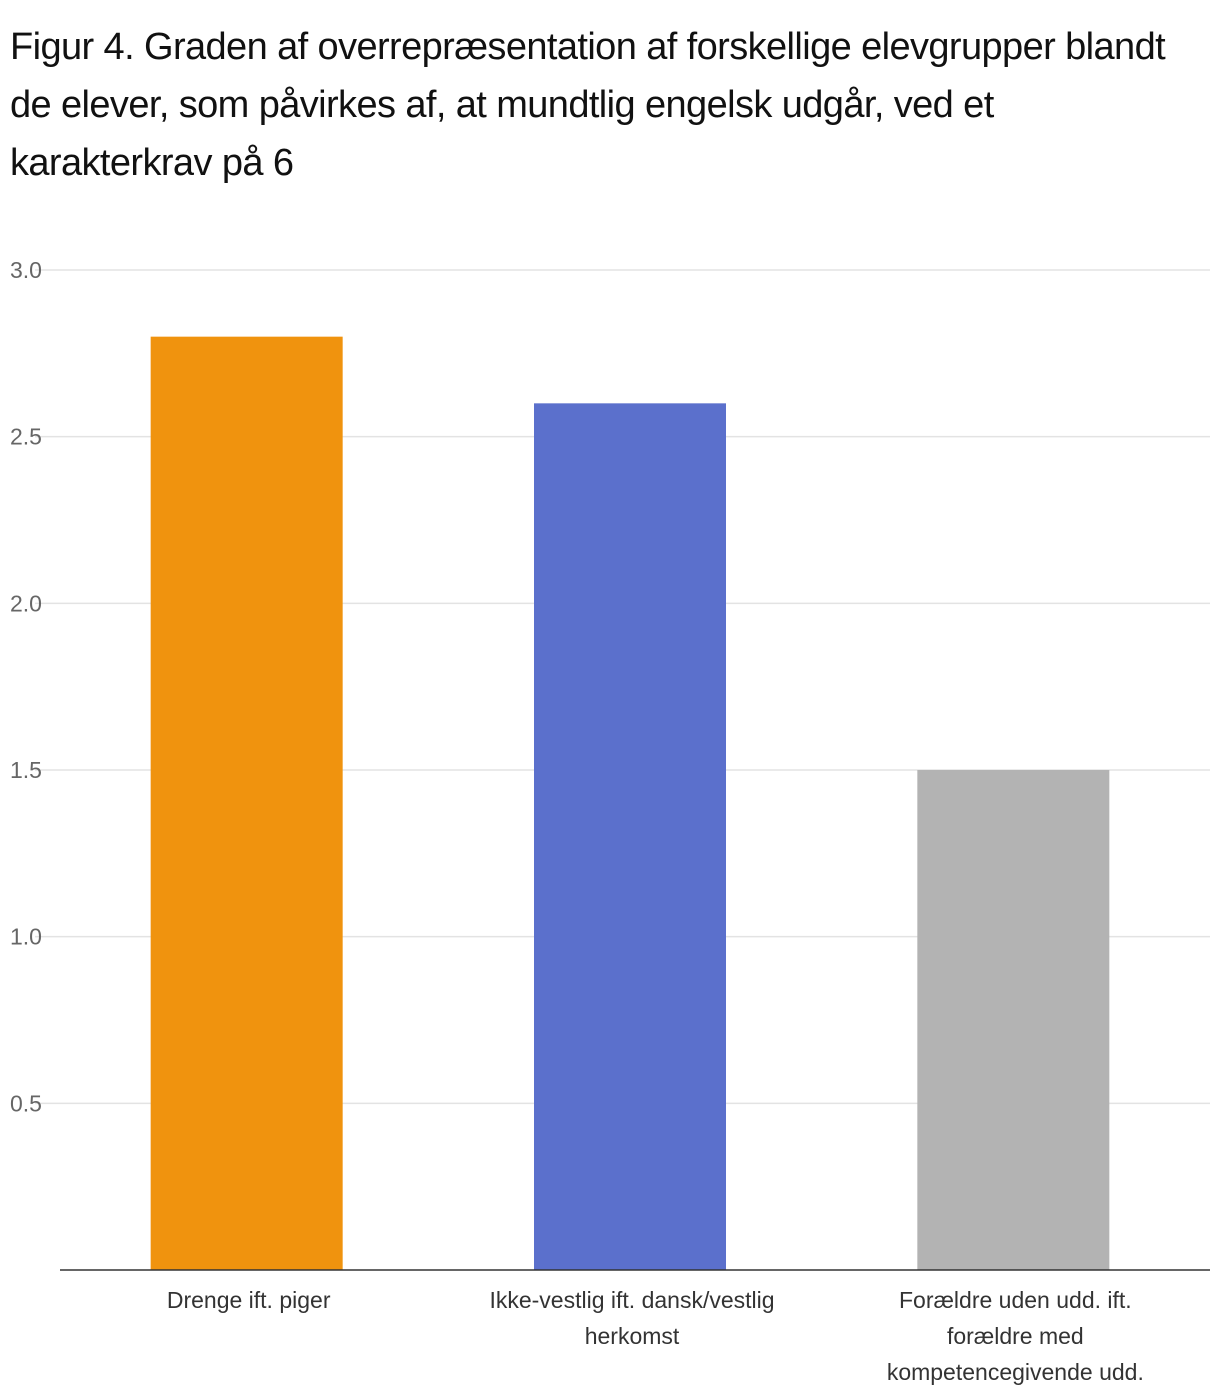  What do you see at coordinates (1015, 1372) in the screenshot?
I see `x-tick-label: kompetencegivende udd.` at bounding box center [1015, 1372].